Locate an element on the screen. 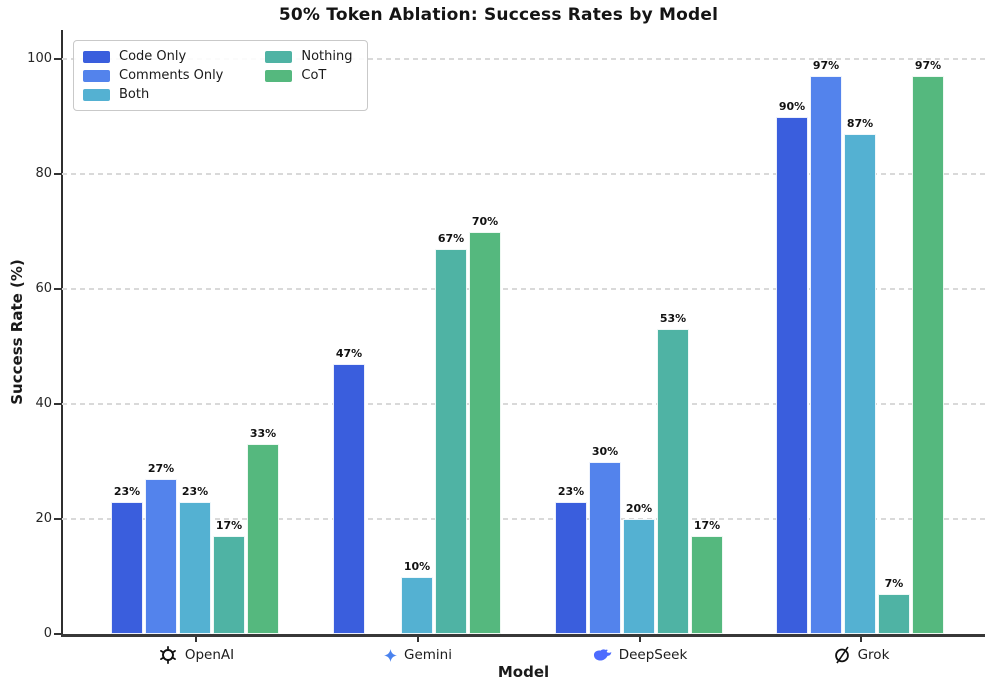 The height and width of the screenshot is (691, 997). bar-code-only-grok is located at coordinates (792, 375).